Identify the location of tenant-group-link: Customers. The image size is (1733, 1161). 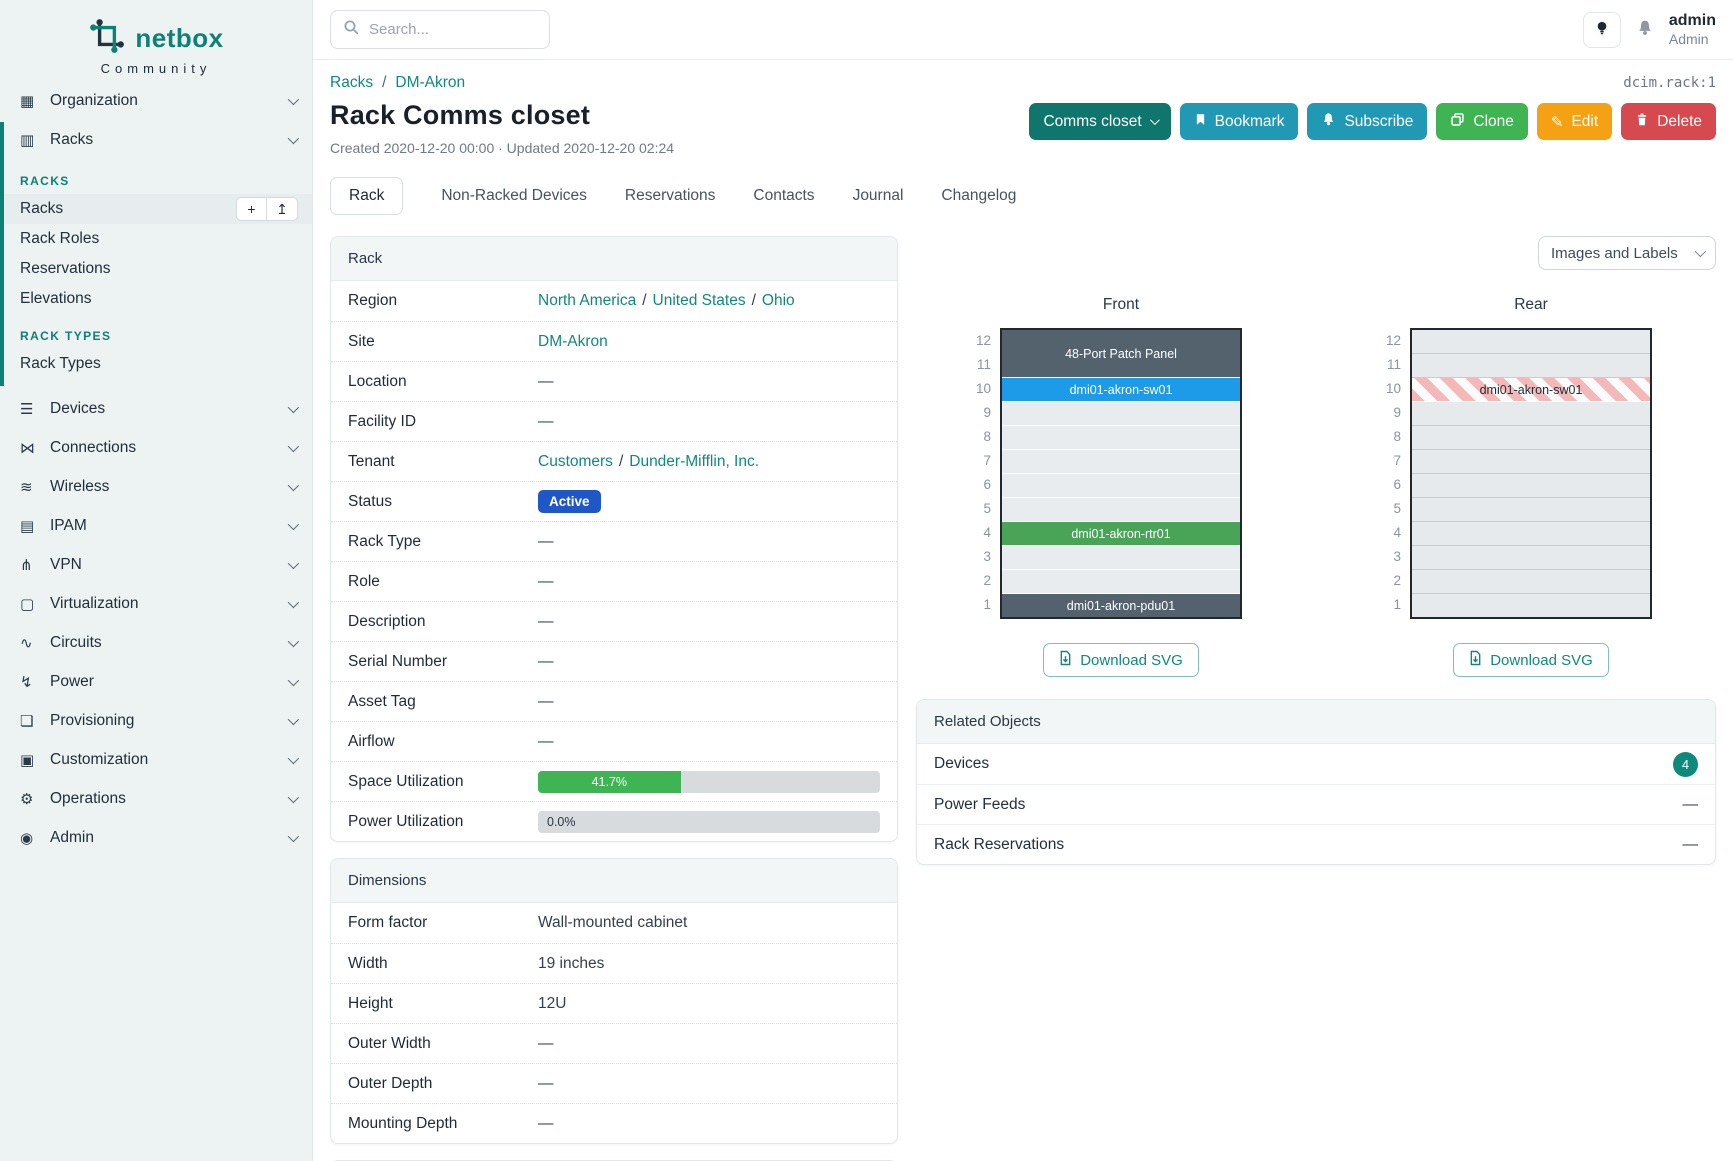
(575, 461).